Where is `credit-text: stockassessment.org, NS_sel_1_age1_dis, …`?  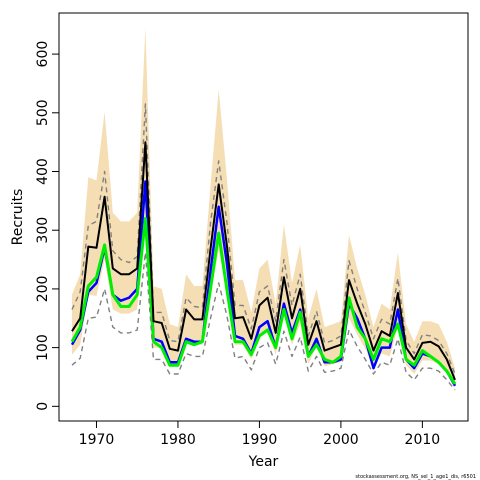 credit-text: stockassessment.org, NS_sel_1_age1_dis, … is located at coordinates (415, 477).